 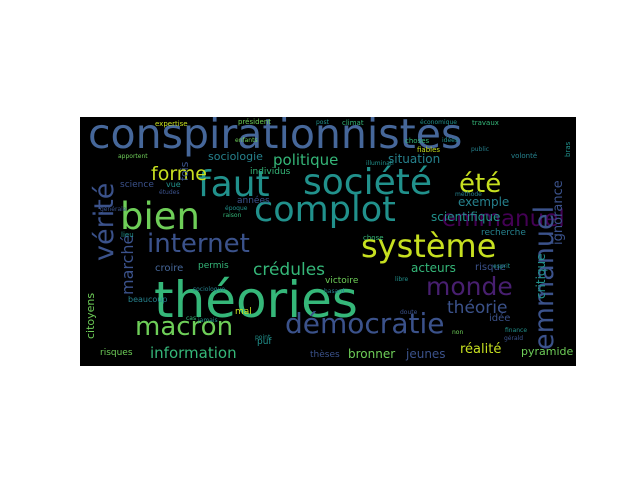 I want to click on cloud-word: macron, so click(x=184, y=327).